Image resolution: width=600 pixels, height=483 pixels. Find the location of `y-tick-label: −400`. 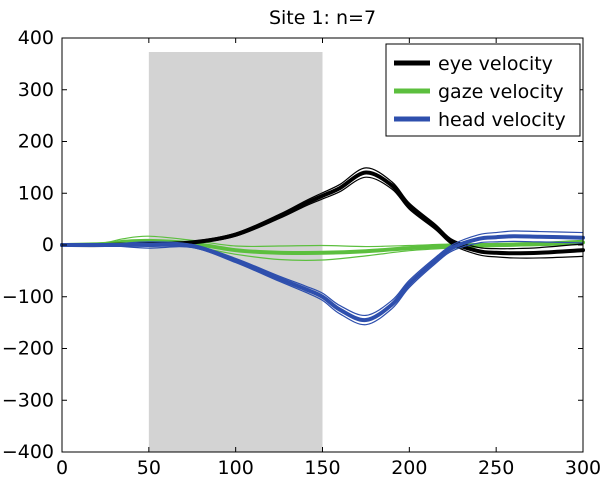

y-tick-label: −400 is located at coordinates (28, 452).